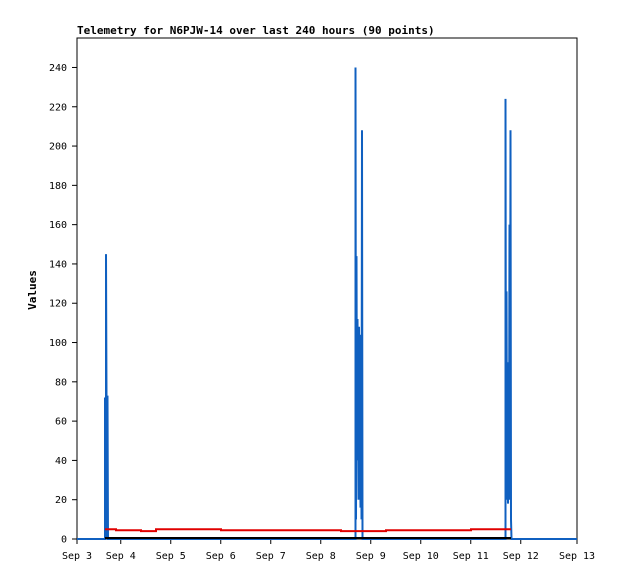 The width and height of the screenshot is (618, 579). Describe the element at coordinates (371, 556) in the screenshot. I see `x-tick-label: Sep 9` at that location.